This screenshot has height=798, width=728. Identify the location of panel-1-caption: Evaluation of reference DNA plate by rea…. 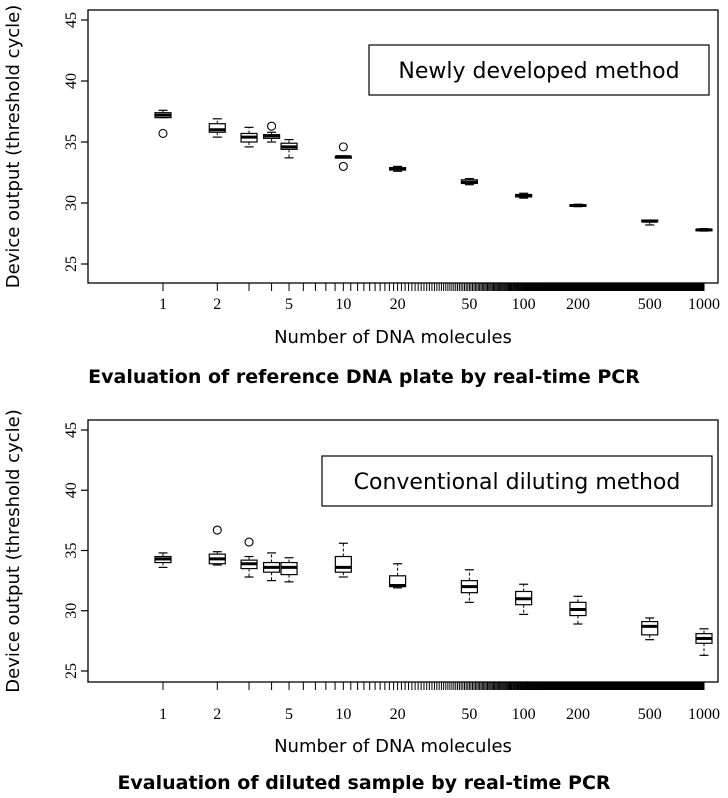
(364, 377).